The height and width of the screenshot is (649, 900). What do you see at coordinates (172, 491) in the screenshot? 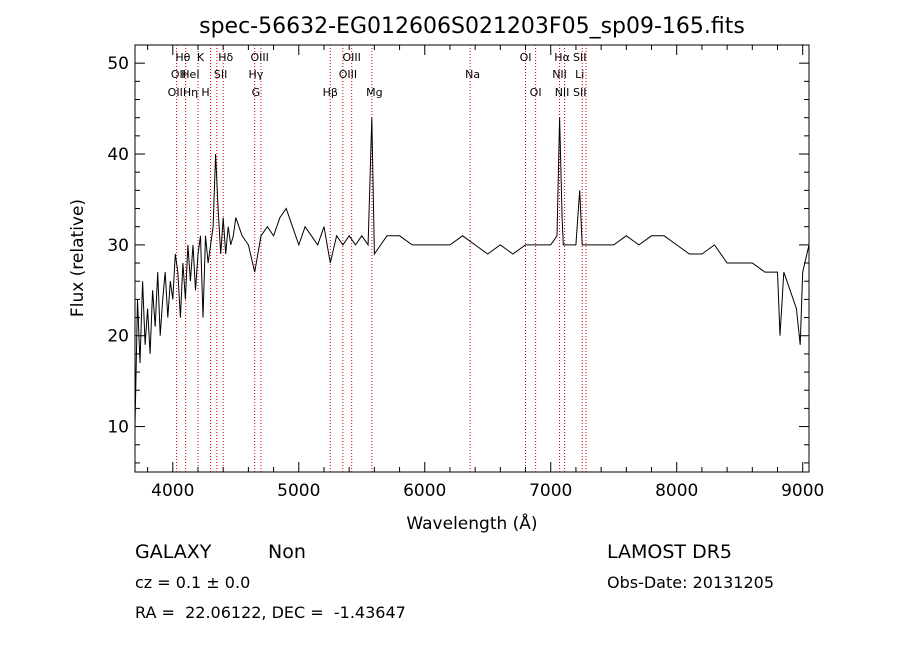
I see `x-tick-label: 4000` at bounding box center [172, 491].